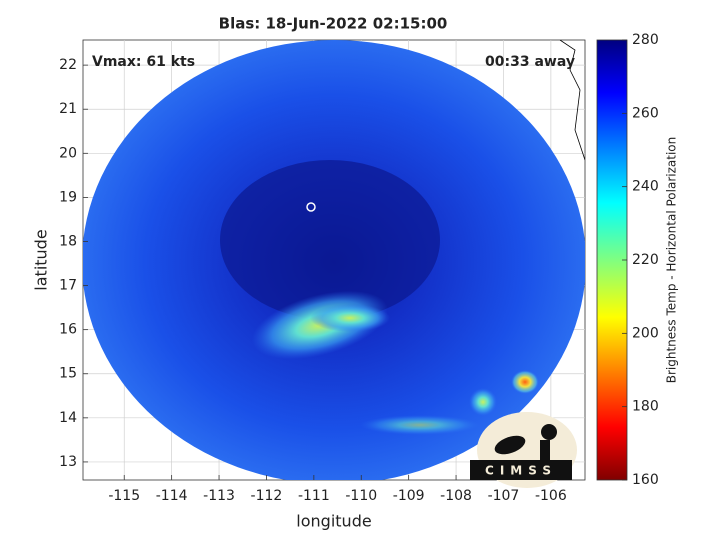 The width and height of the screenshot is (720, 540). Describe the element at coordinates (361, 496) in the screenshot. I see `x-tick-label: -110` at that location.